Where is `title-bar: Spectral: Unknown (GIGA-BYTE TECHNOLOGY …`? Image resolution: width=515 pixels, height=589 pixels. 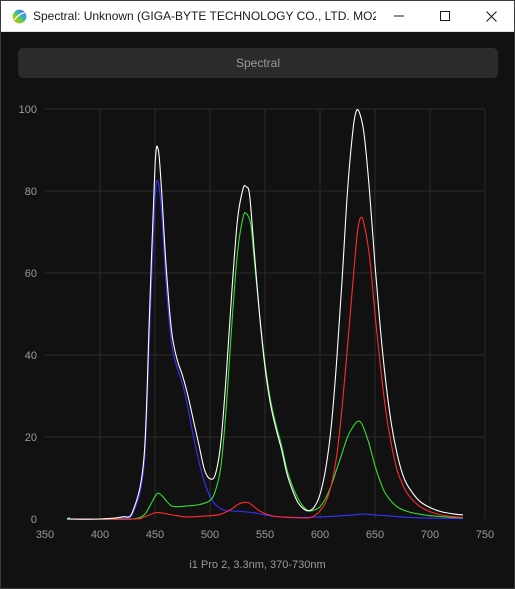 title-bar: Spectral: Unknown (GIGA-BYTE TECHNOLOGY … is located at coordinates (257, 16).